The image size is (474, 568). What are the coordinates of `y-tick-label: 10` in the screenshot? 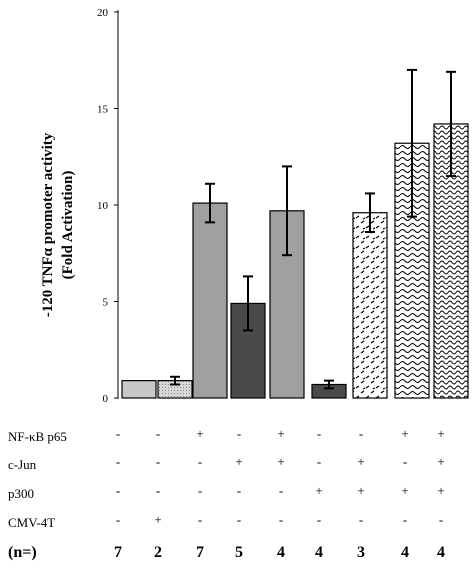 It's located at (103, 206).